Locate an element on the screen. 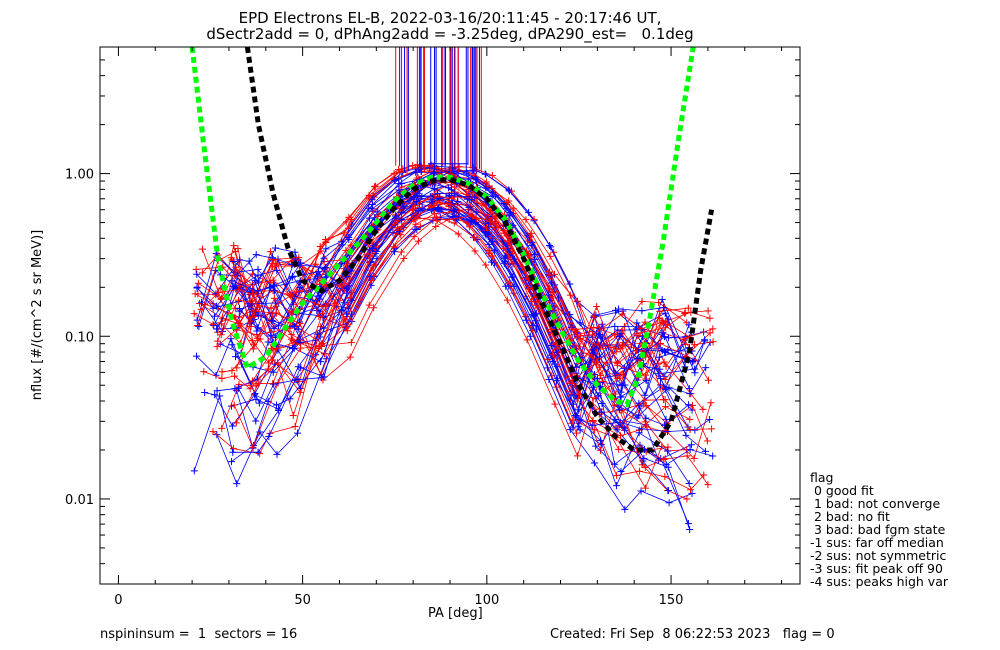  x-tick-label: 150 is located at coordinates (671, 600).